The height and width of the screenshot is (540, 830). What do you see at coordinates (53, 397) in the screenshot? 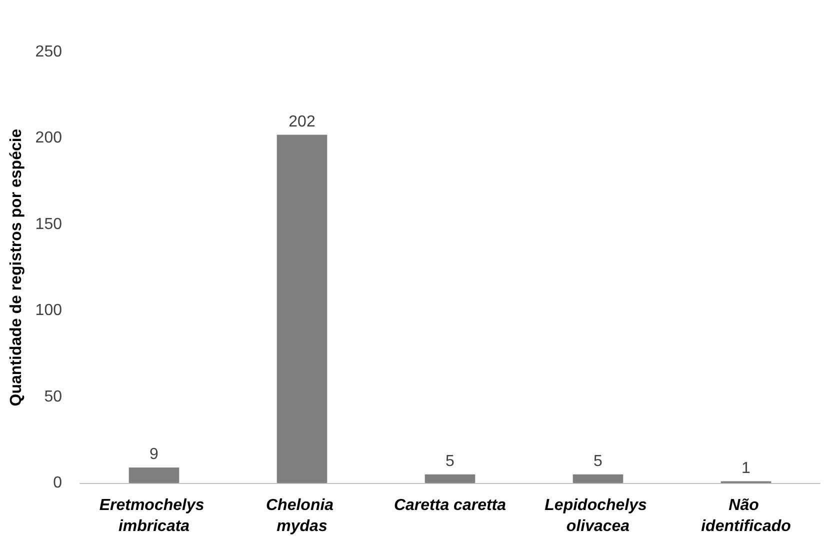
I see `y-tick-label: 50` at bounding box center [53, 397].